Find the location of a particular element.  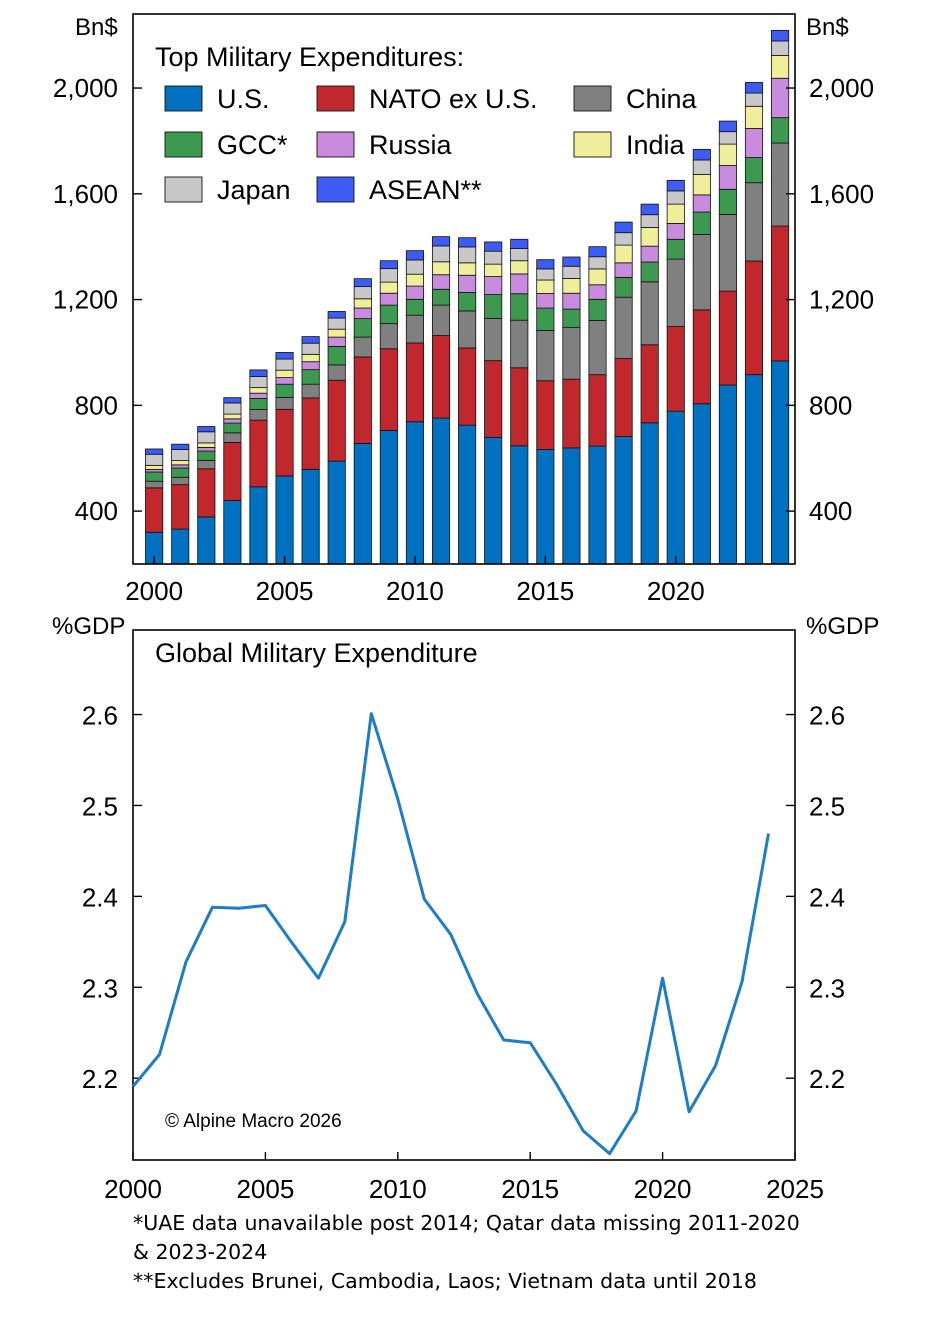

bar-us-2005 is located at coordinates (284, 520).